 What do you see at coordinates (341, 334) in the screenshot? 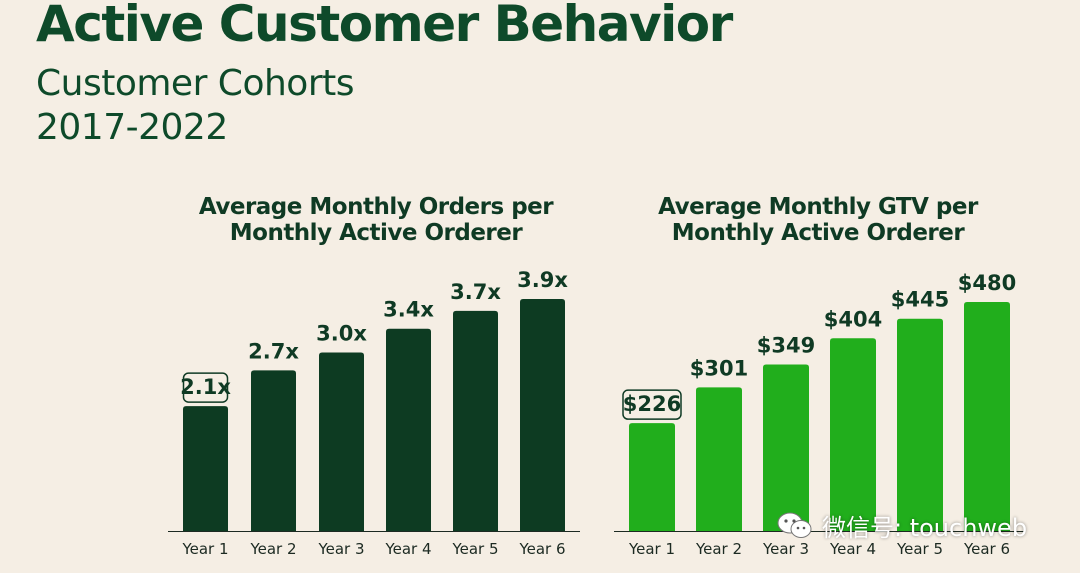
I see `orders-data-label: 3.0x` at bounding box center [341, 334].